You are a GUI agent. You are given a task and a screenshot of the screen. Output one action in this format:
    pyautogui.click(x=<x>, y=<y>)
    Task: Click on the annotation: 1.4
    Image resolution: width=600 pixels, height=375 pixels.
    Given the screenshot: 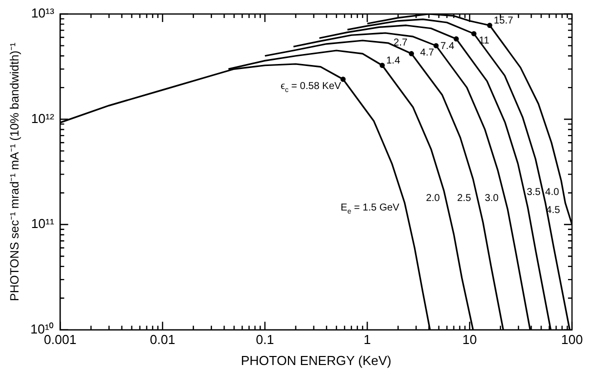 What is the action you would take?
    pyautogui.click(x=393, y=60)
    